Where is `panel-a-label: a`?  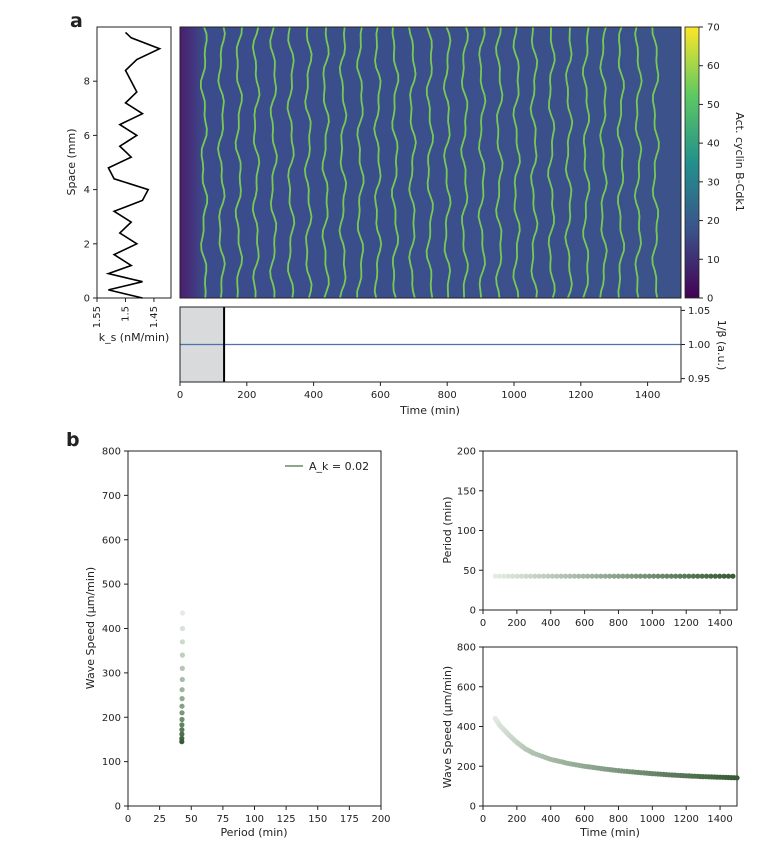 panel-a-label: a is located at coordinates (76, 21).